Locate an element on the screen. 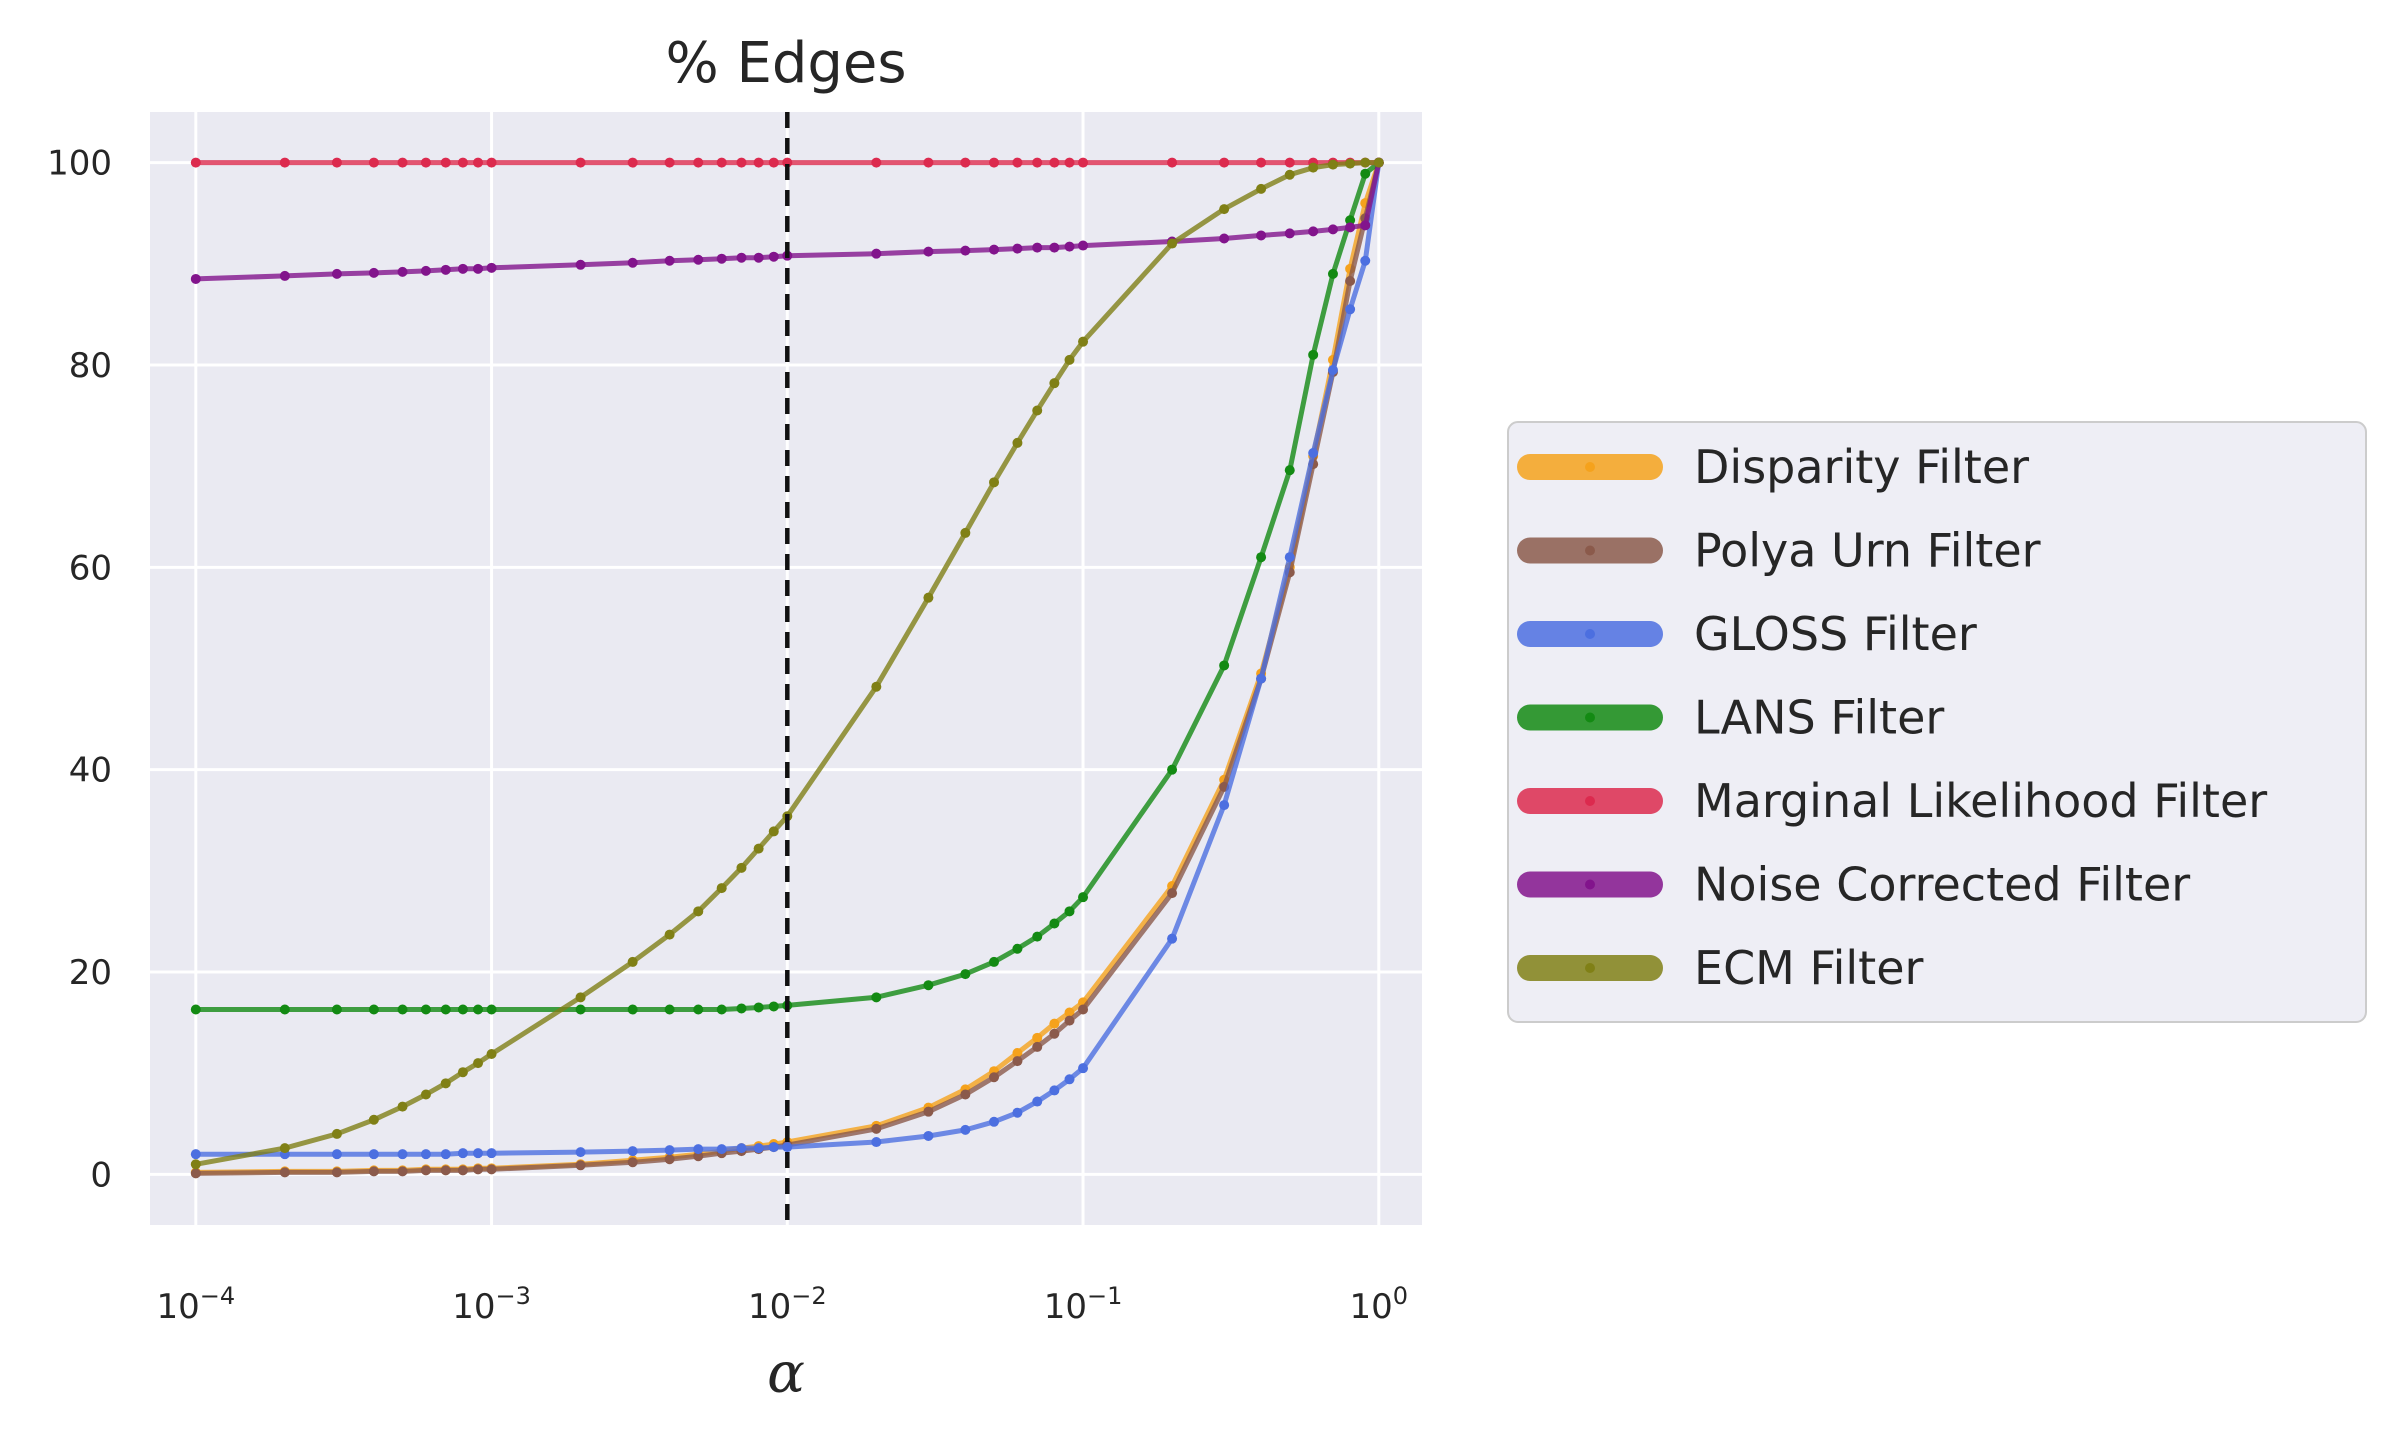  x-tick-label: 10⁻³ is located at coordinates (491, 1304).